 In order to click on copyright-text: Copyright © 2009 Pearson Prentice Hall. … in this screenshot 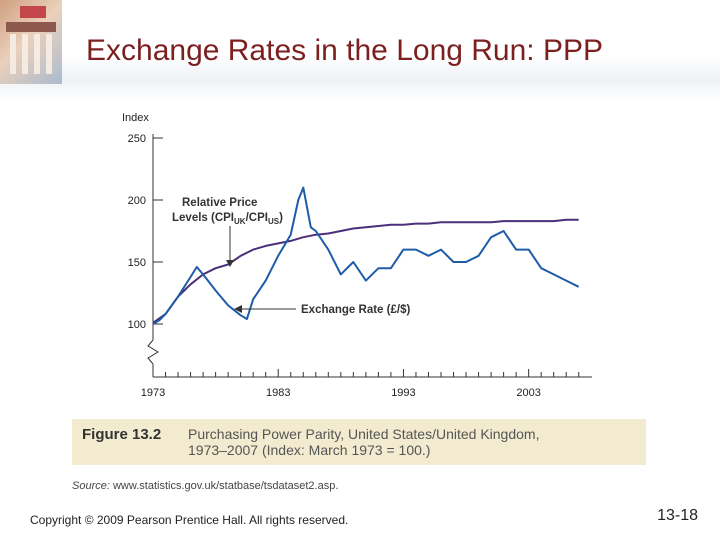, I will do `click(189, 520)`.